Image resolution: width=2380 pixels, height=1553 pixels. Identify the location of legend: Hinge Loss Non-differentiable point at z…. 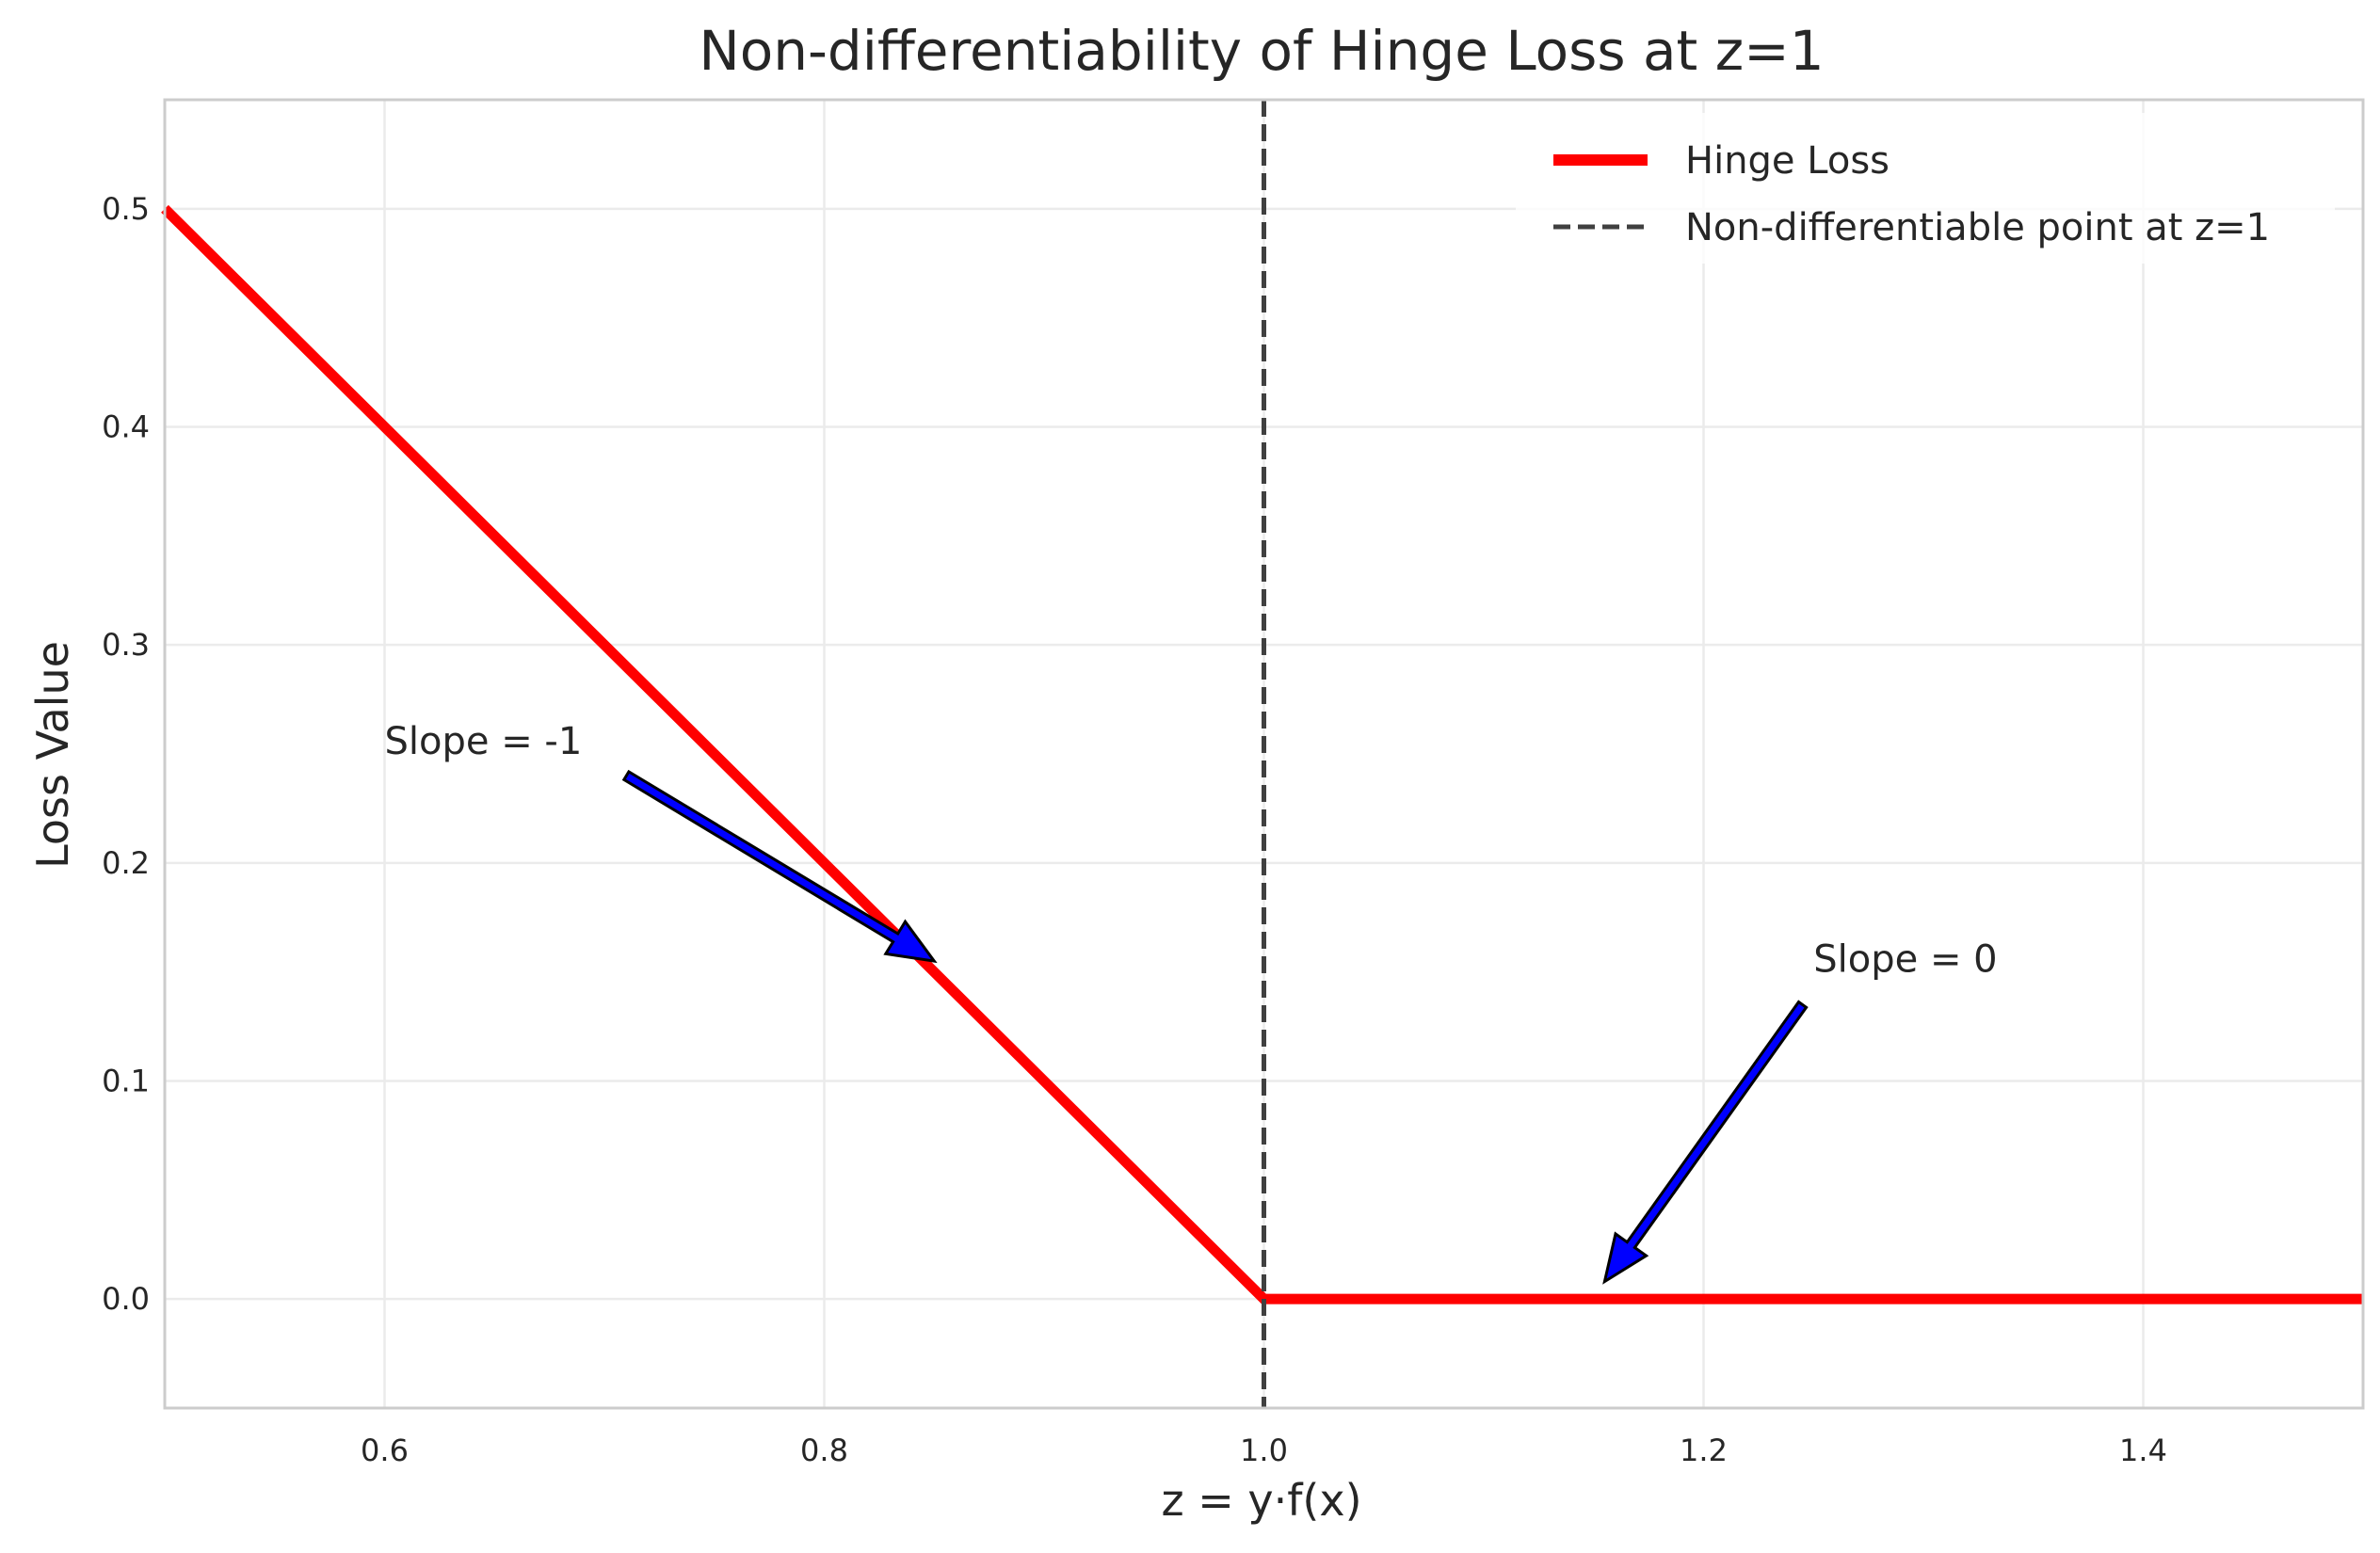
(1926, 188).